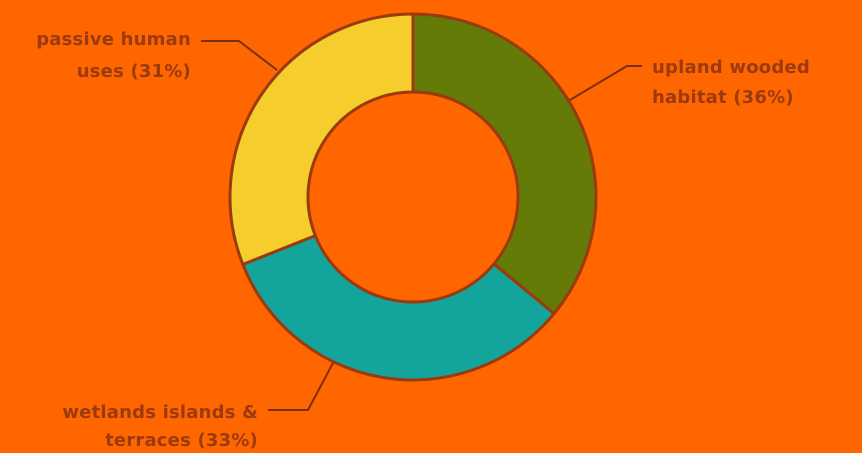 Image resolution: width=862 pixels, height=453 pixels. Describe the element at coordinates (731, 67) in the screenshot. I see `slice-label-1-line-1: upland wooded` at that location.